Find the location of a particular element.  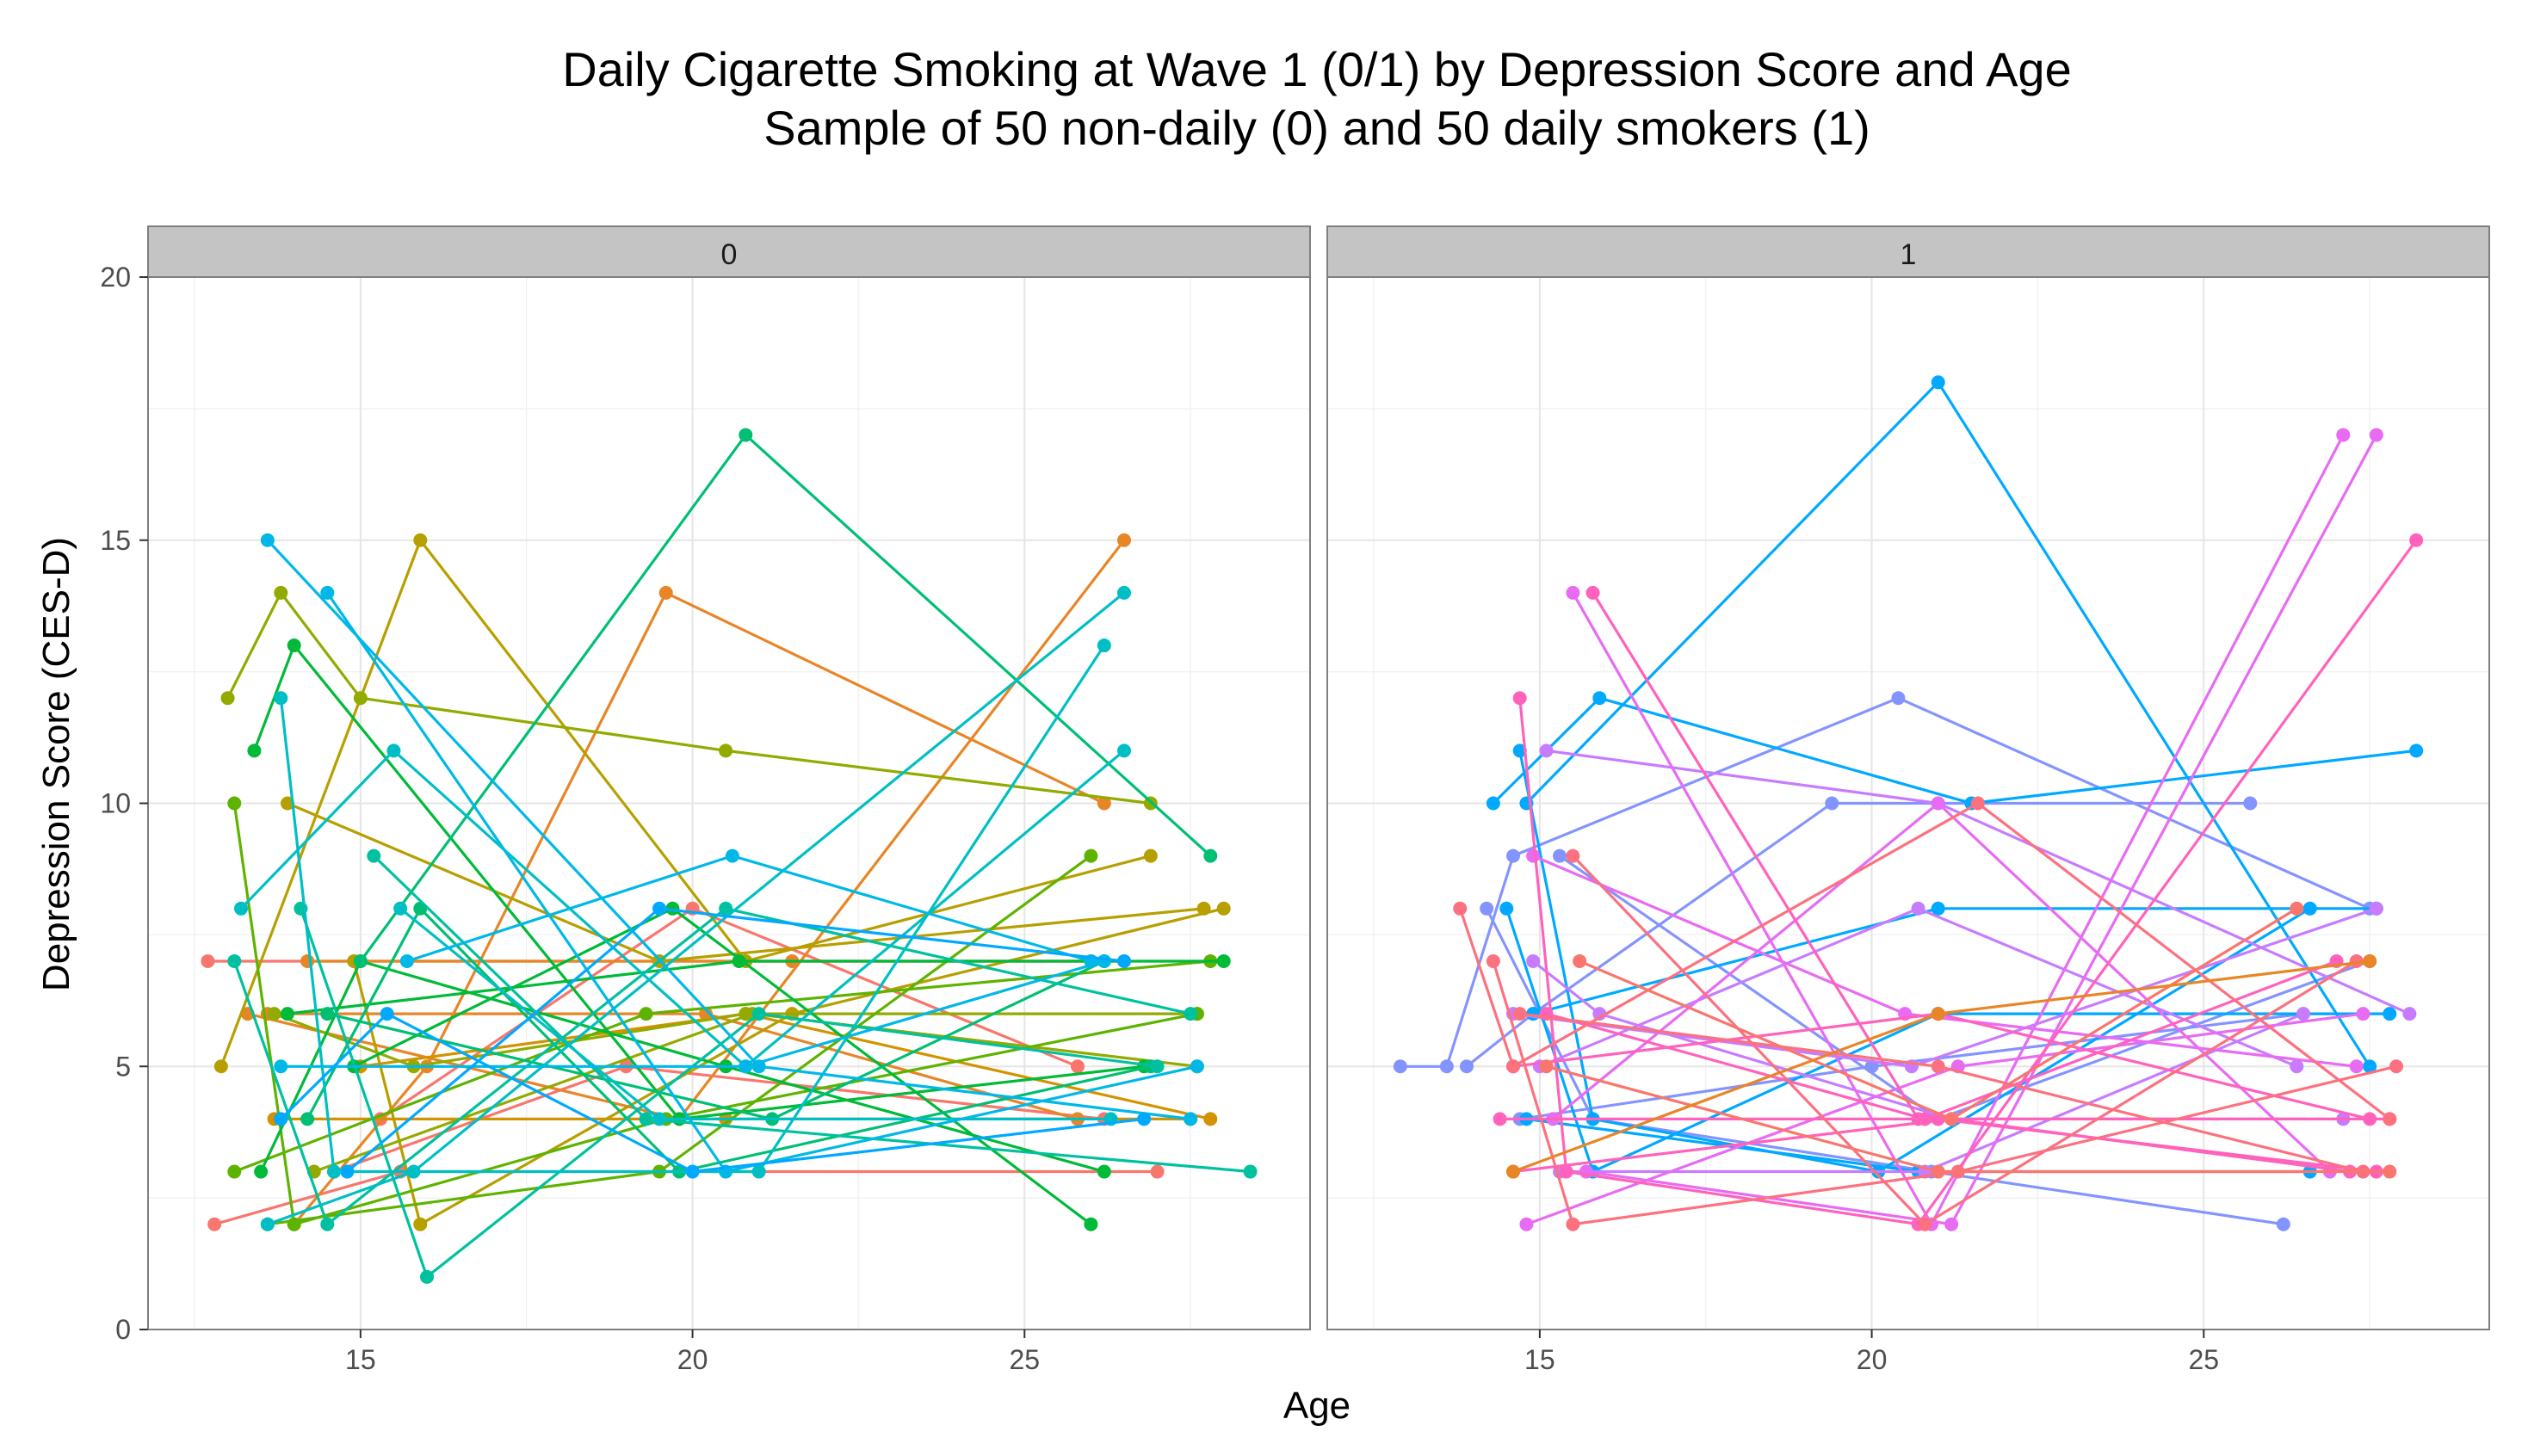

facet-strip is located at coordinates (1908, 251).